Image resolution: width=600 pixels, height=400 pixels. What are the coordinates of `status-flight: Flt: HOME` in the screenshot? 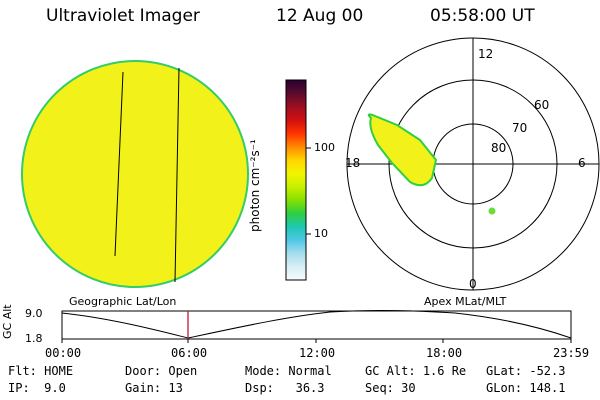 It's located at (41, 371).